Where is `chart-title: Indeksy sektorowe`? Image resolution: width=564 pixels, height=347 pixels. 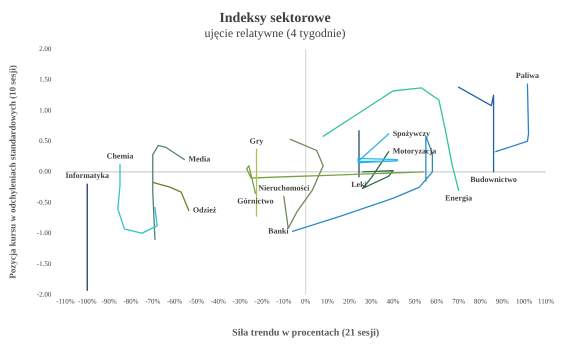 chart-title: Indeksy sektorowe is located at coordinates (275, 18).